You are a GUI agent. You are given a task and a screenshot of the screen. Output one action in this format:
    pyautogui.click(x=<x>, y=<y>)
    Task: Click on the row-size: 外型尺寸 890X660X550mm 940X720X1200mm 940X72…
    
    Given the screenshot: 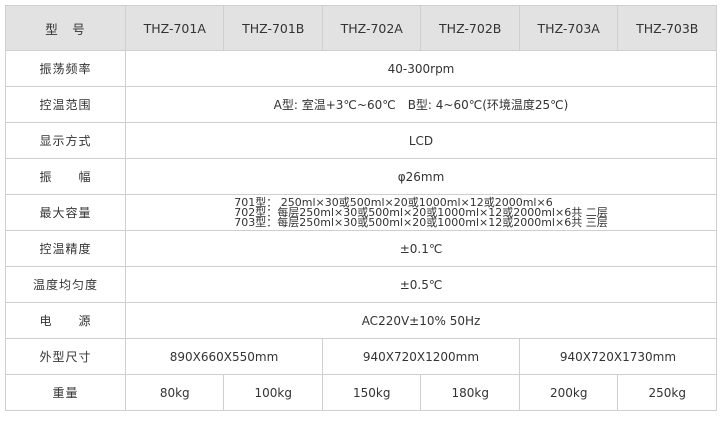 What is the action you would take?
    pyautogui.click(x=361, y=356)
    